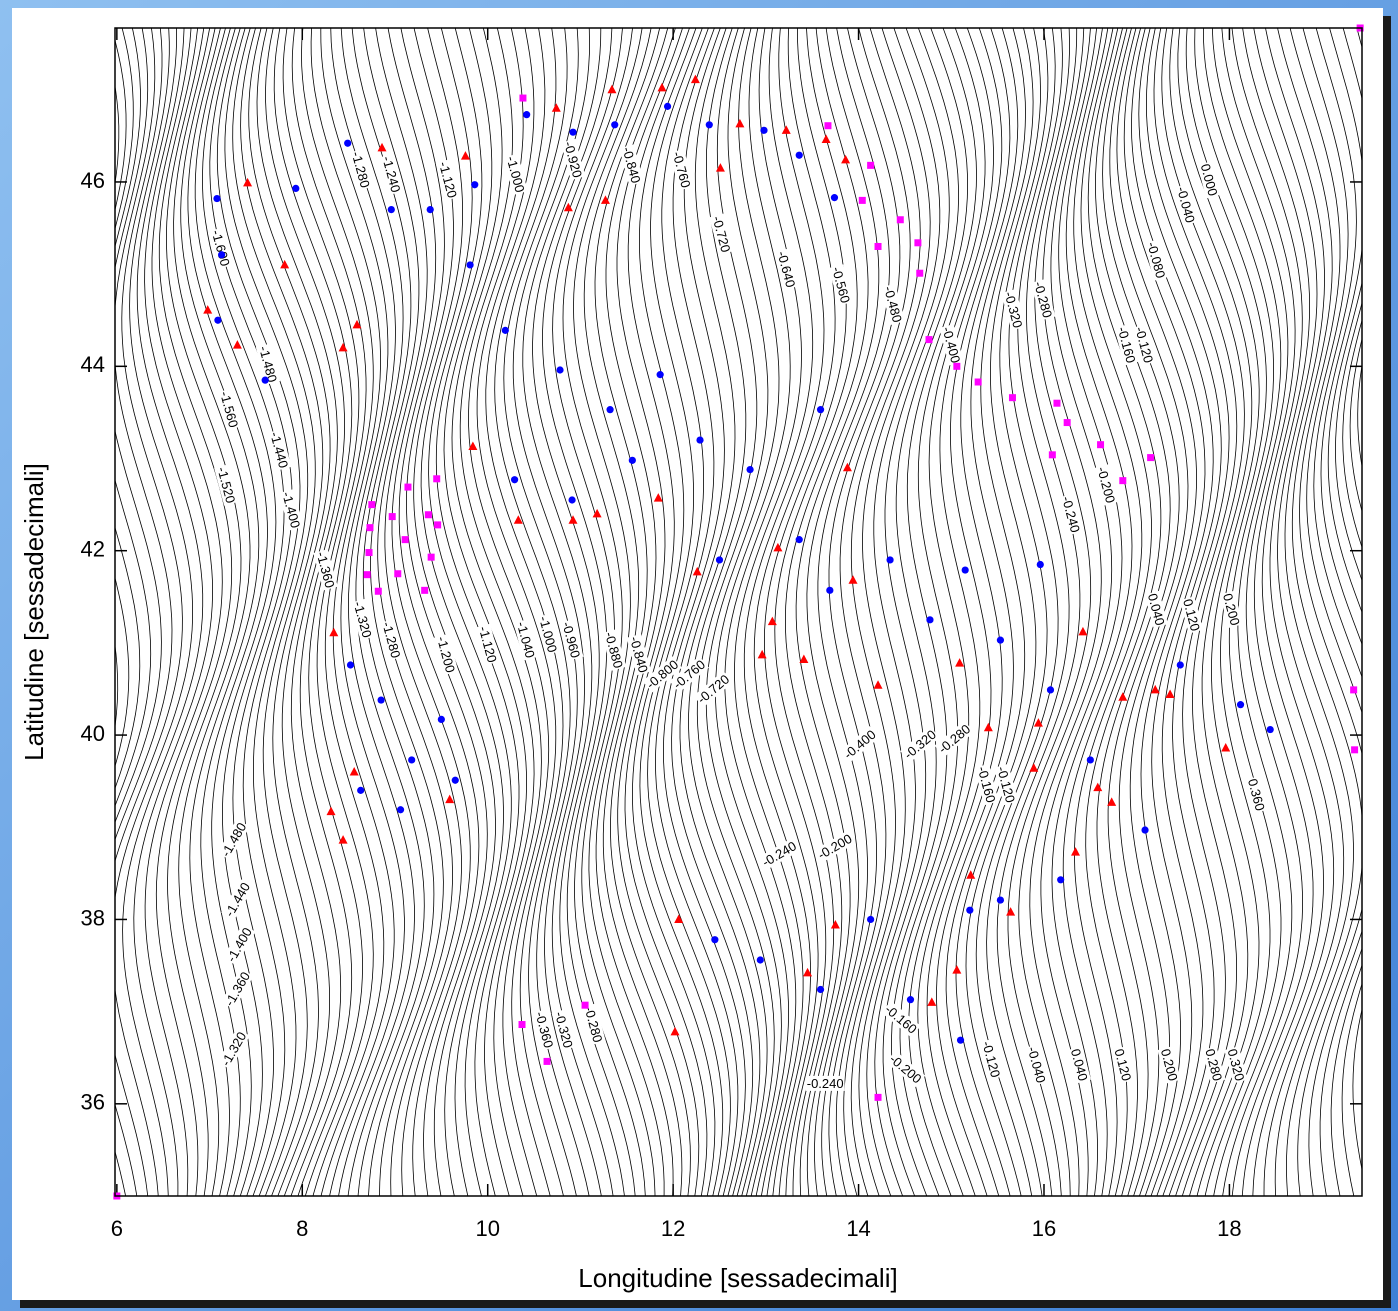 This screenshot has height=1311, width=1398. Describe the element at coordinates (825, 1083) in the screenshot. I see `contour-label: -0.240` at that location.